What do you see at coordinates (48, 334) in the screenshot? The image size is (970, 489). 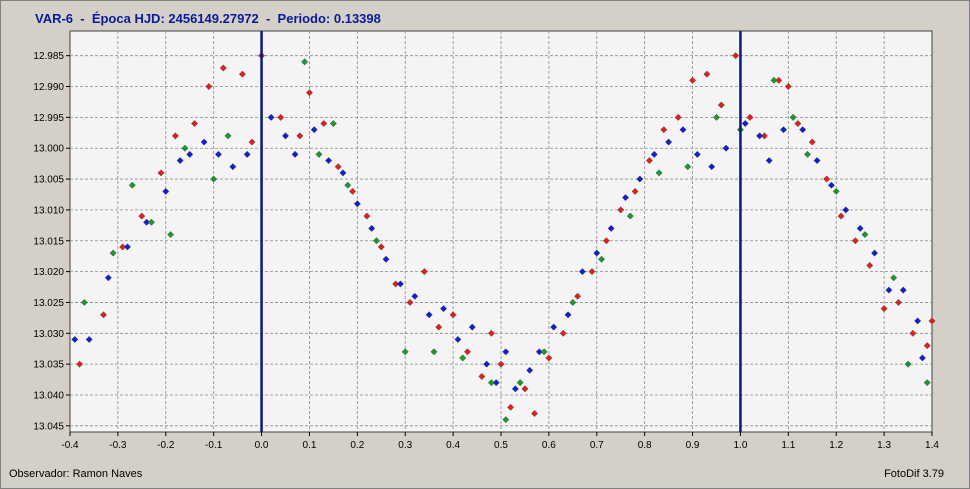 I see `y-tick-label: 13.030` at bounding box center [48, 334].